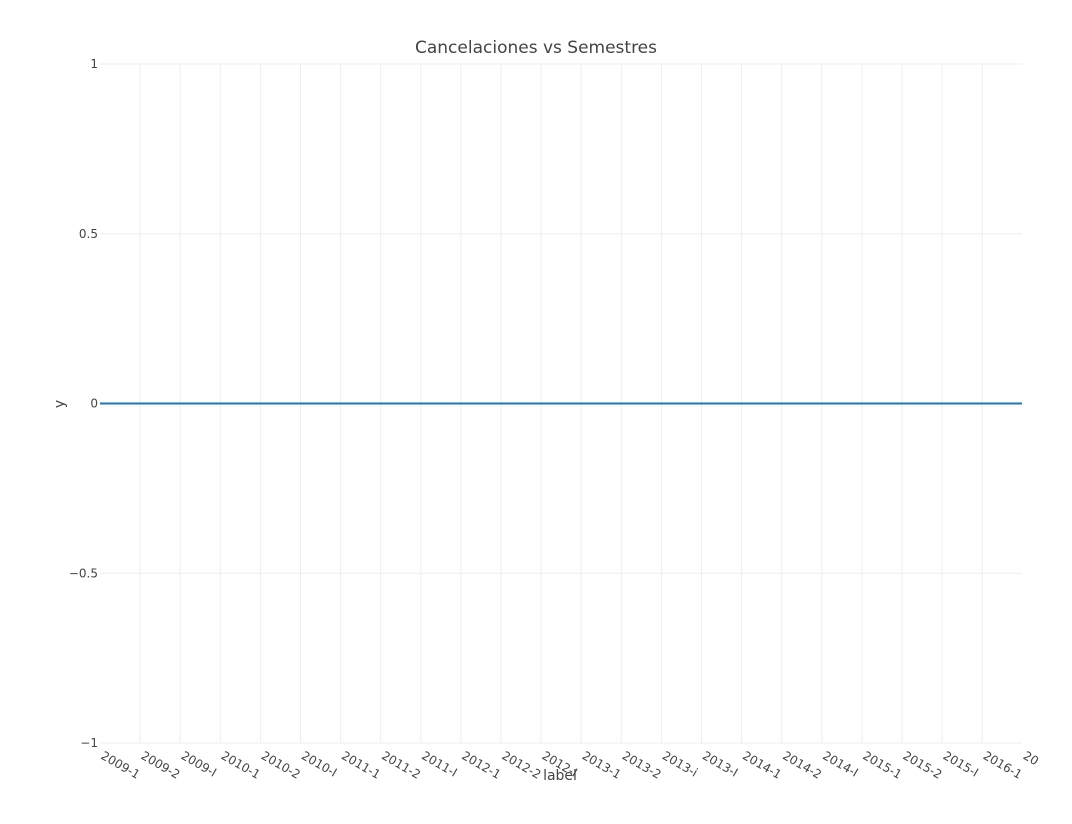 Image resolution: width=1072 pixels, height=824 pixels. Describe the element at coordinates (522, 764) in the screenshot. I see `x-tick-label: 2012-2` at that location.